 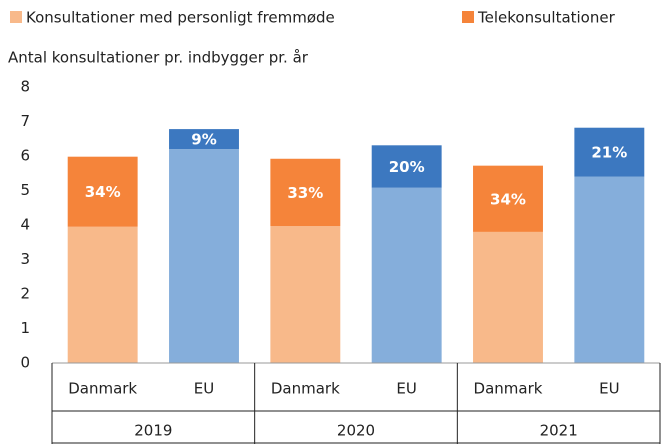 What do you see at coordinates (25, 294) in the screenshot?
I see `y-tick-label: 2` at bounding box center [25, 294].